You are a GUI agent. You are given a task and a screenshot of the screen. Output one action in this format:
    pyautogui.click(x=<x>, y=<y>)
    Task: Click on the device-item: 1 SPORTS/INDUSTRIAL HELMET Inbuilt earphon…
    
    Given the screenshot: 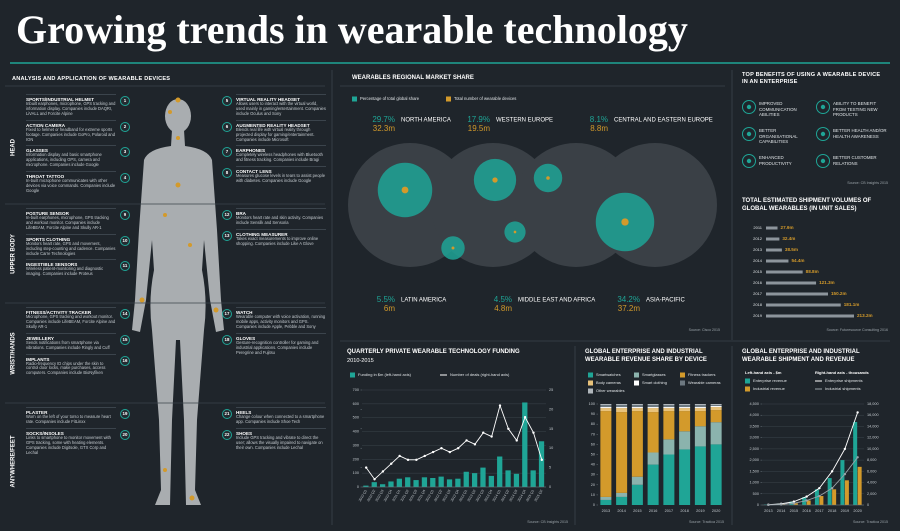 What is the action you would take?
    pyautogui.click(x=78, y=105)
    